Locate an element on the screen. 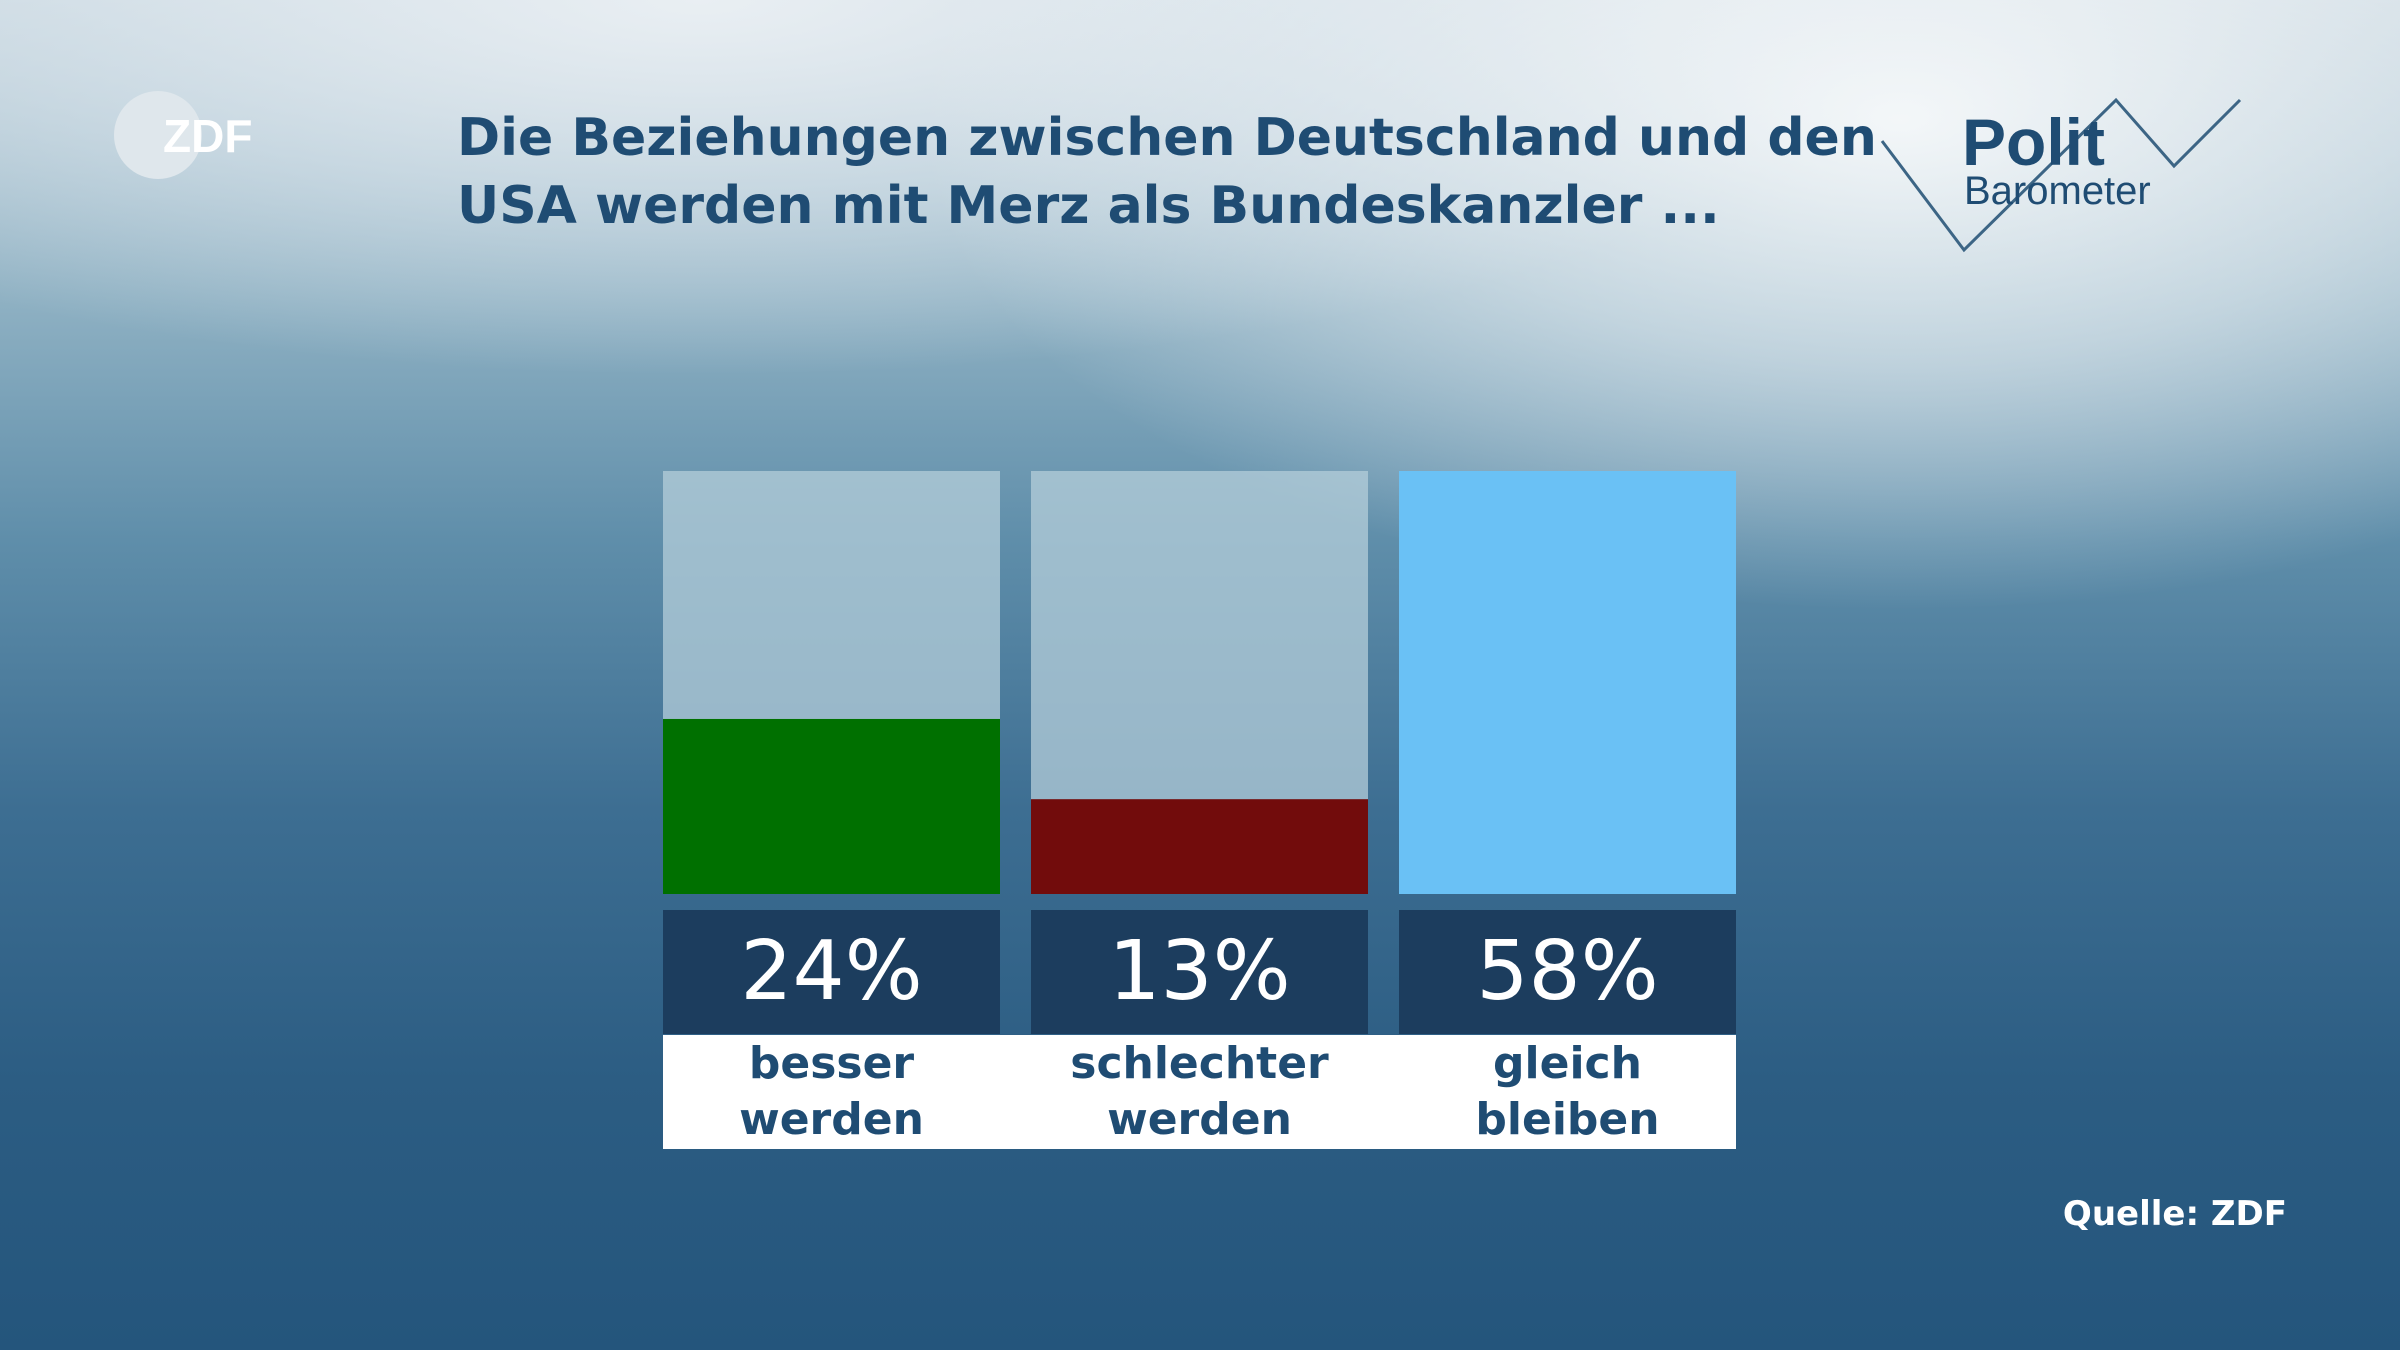 The height and width of the screenshot is (1350, 2400). data-label-1: 24% is located at coordinates (831, 972).